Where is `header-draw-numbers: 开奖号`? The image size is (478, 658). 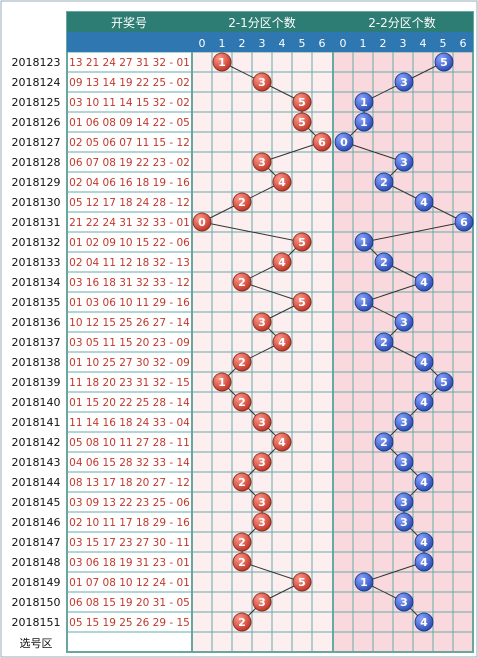
header-draw-numbers: 开奖号 is located at coordinates (129, 23).